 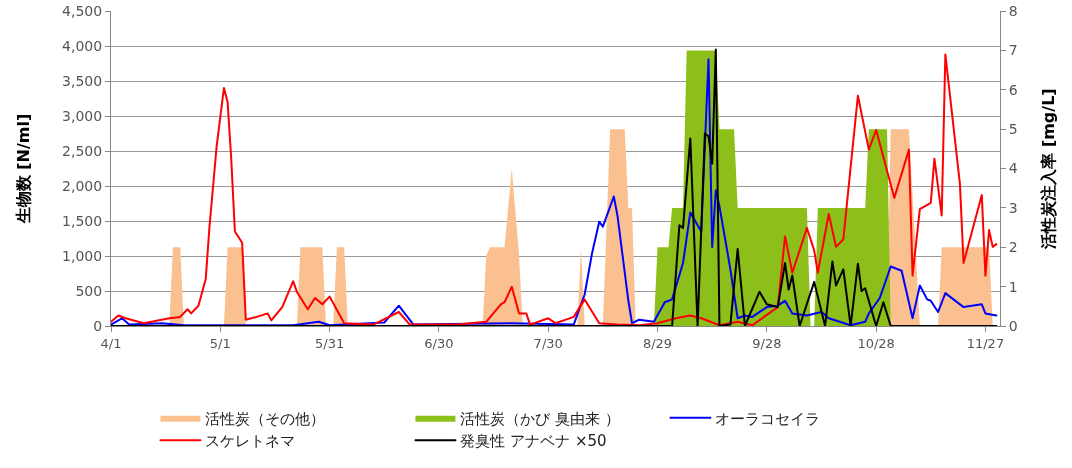 What do you see at coordinates (82, 255) in the screenshot?
I see `y-tick-label: 1,000` at bounding box center [82, 255].